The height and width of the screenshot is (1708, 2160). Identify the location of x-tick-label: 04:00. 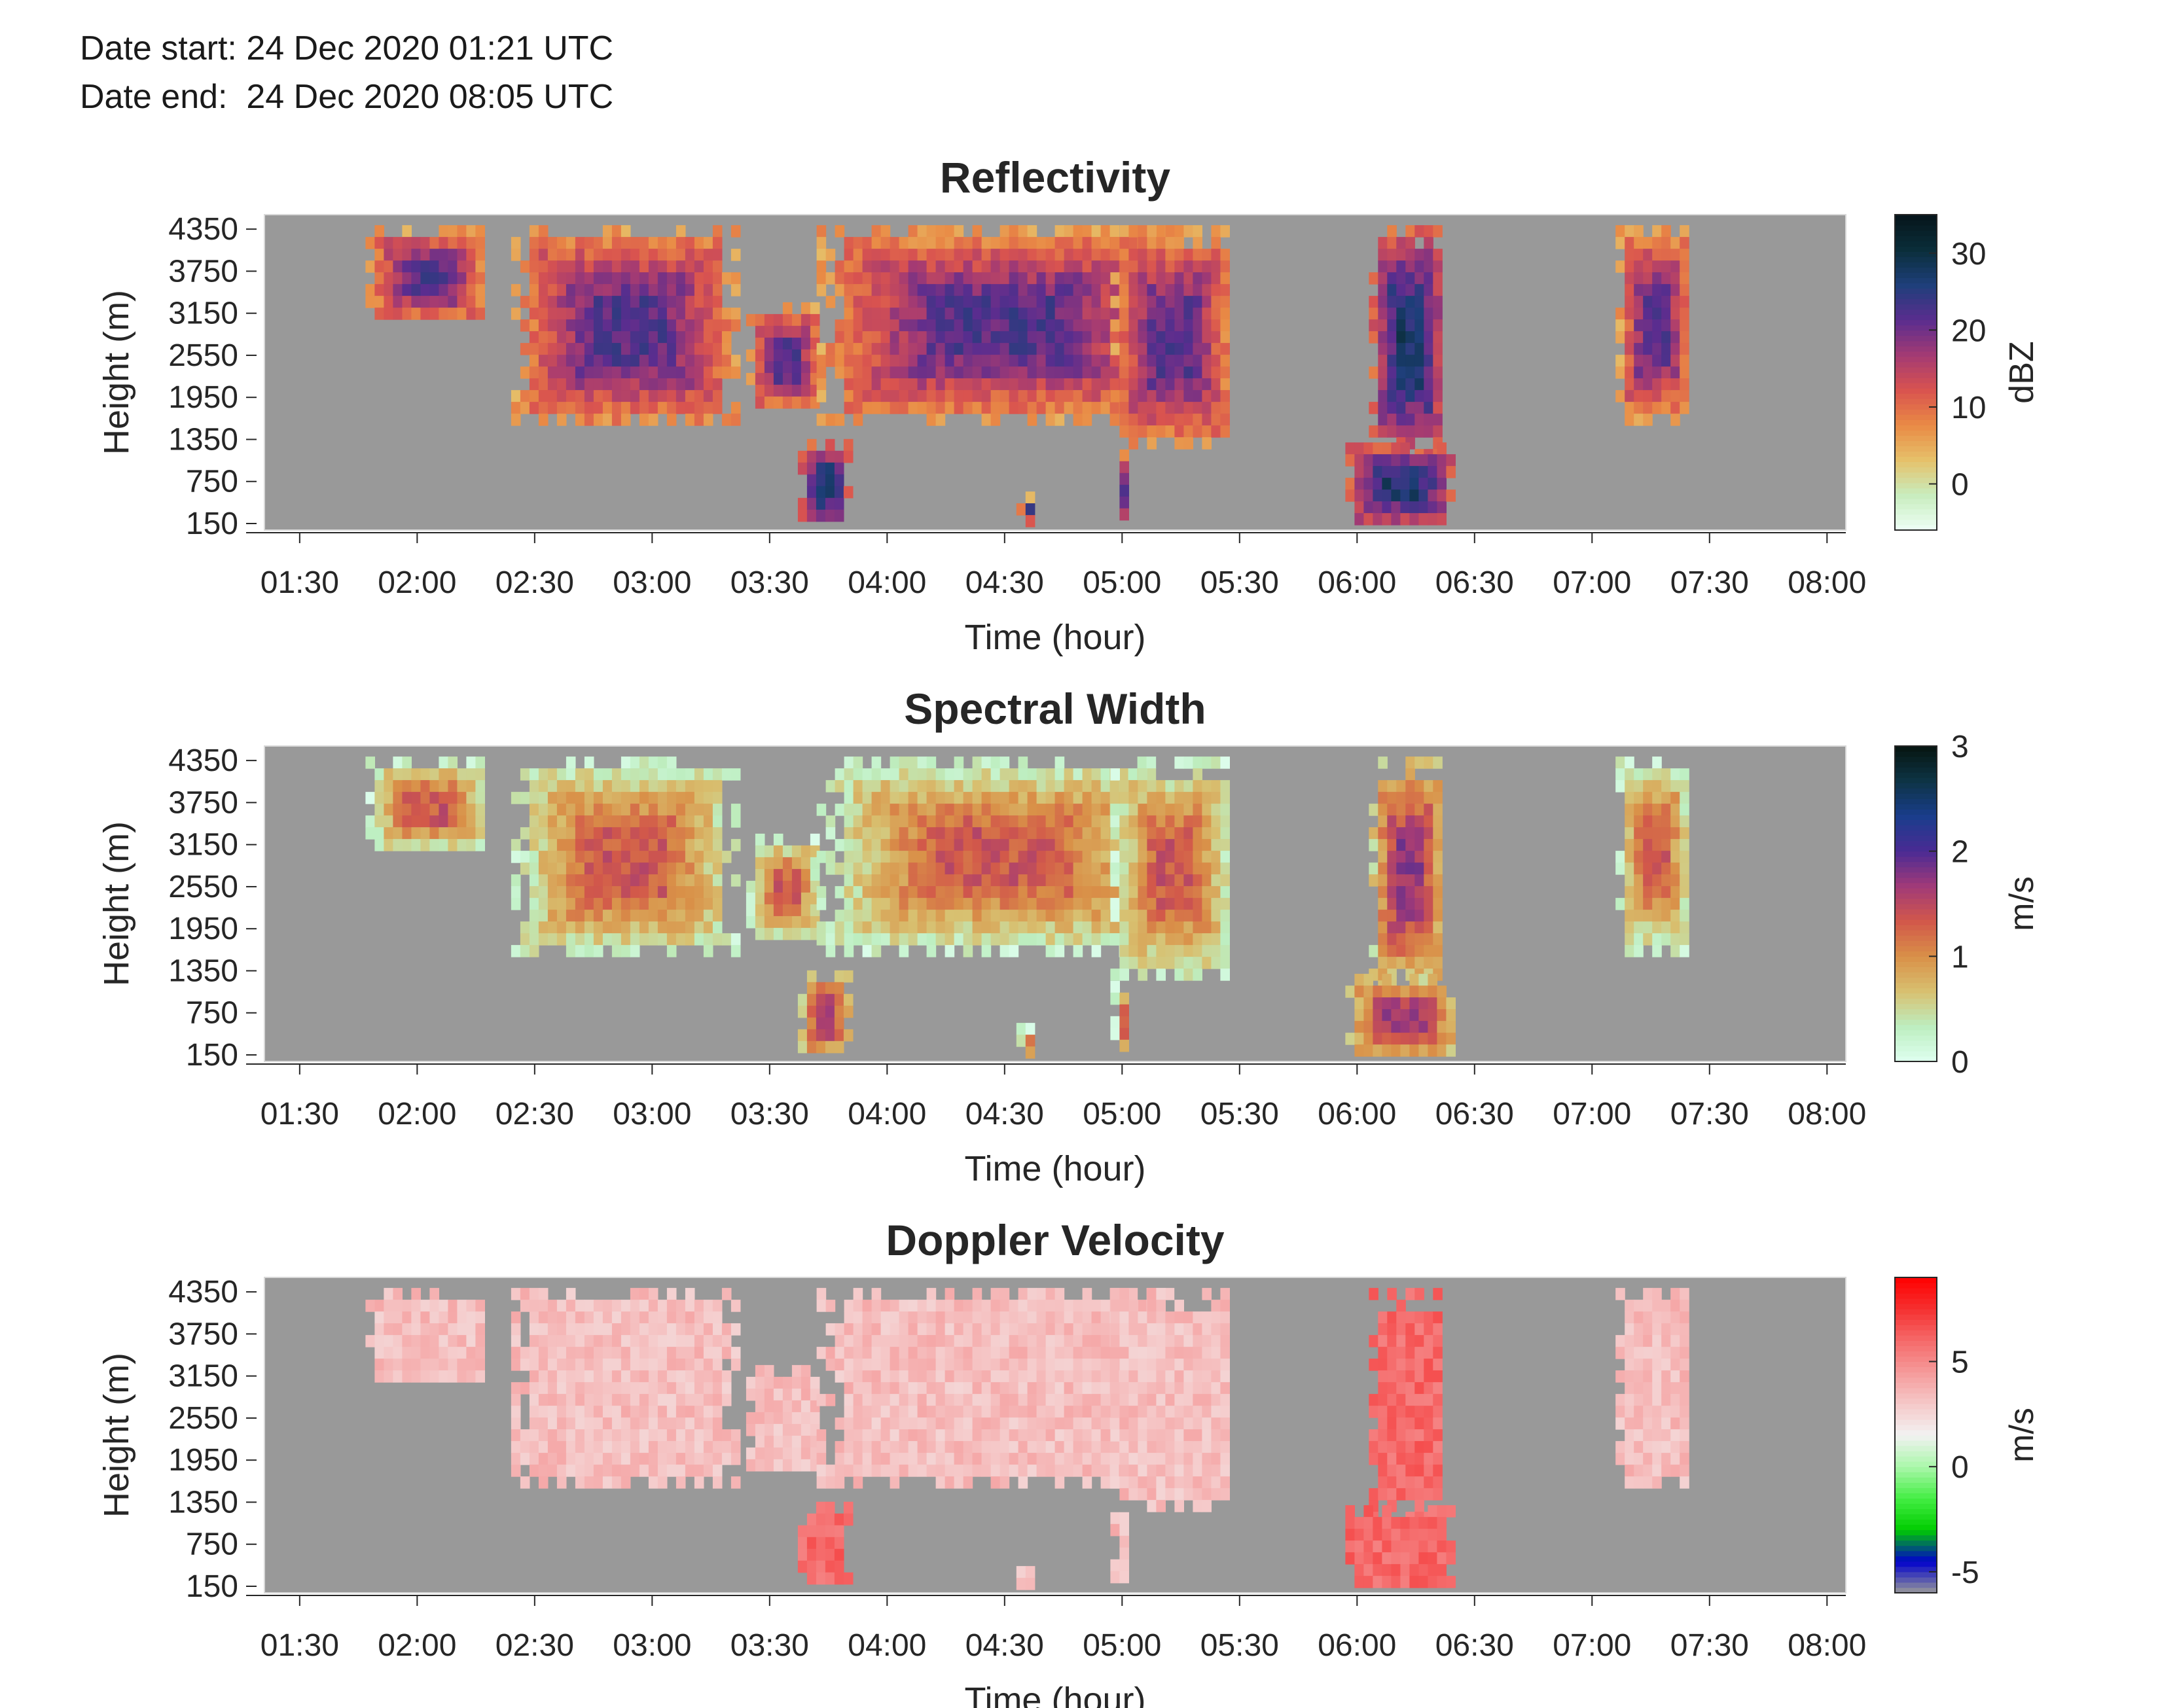
(887, 1114).